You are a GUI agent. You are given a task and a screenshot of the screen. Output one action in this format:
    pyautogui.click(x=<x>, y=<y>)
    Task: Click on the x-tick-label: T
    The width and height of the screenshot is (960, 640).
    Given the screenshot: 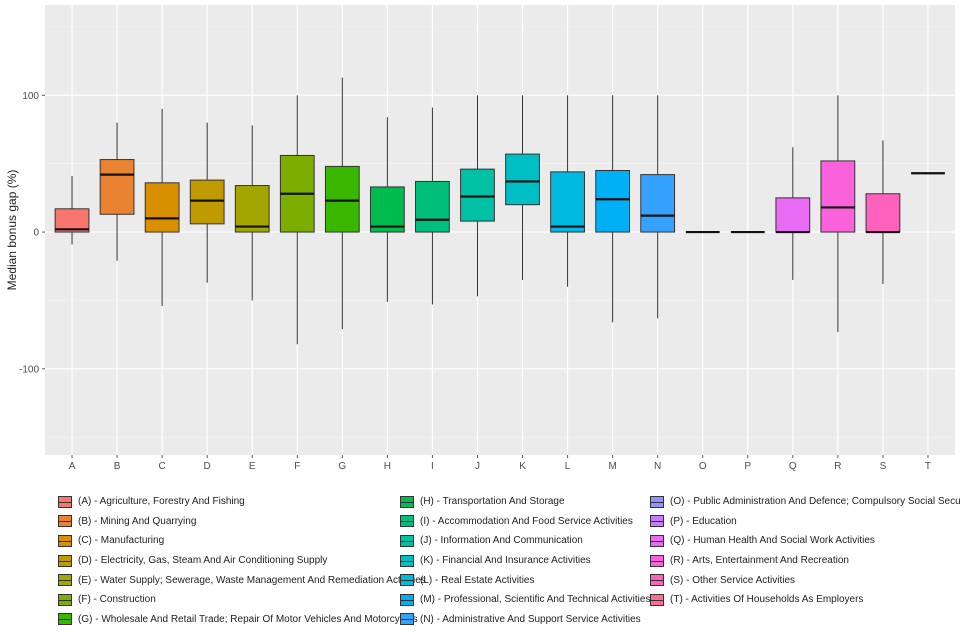 What is the action you would take?
    pyautogui.click(x=928, y=466)
    